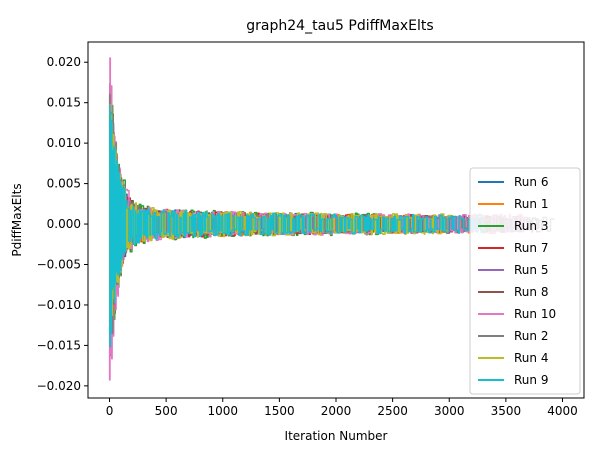 Image resolution: width=596 pixels, height=453 pixels. I want to click on y-tick-label: 0.020, so click(64, 62).